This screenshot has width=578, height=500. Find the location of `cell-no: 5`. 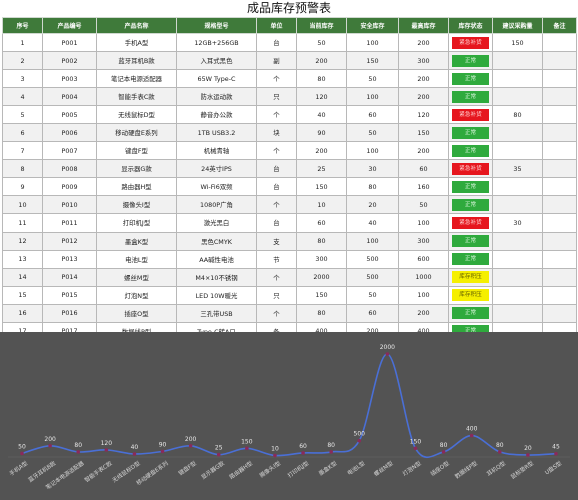

cell-no: 5 is located at coordinates (22, 115).